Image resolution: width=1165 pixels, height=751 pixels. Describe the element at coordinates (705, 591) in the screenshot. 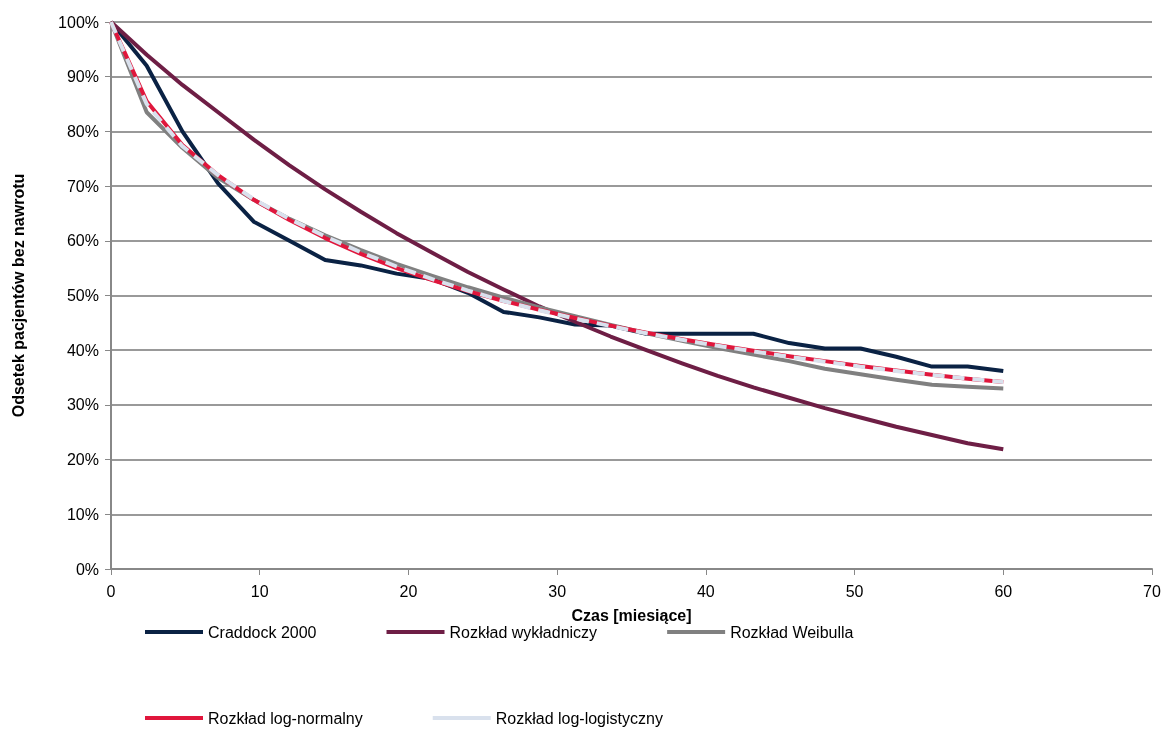

I see `x-tick-label: 40` at that location.